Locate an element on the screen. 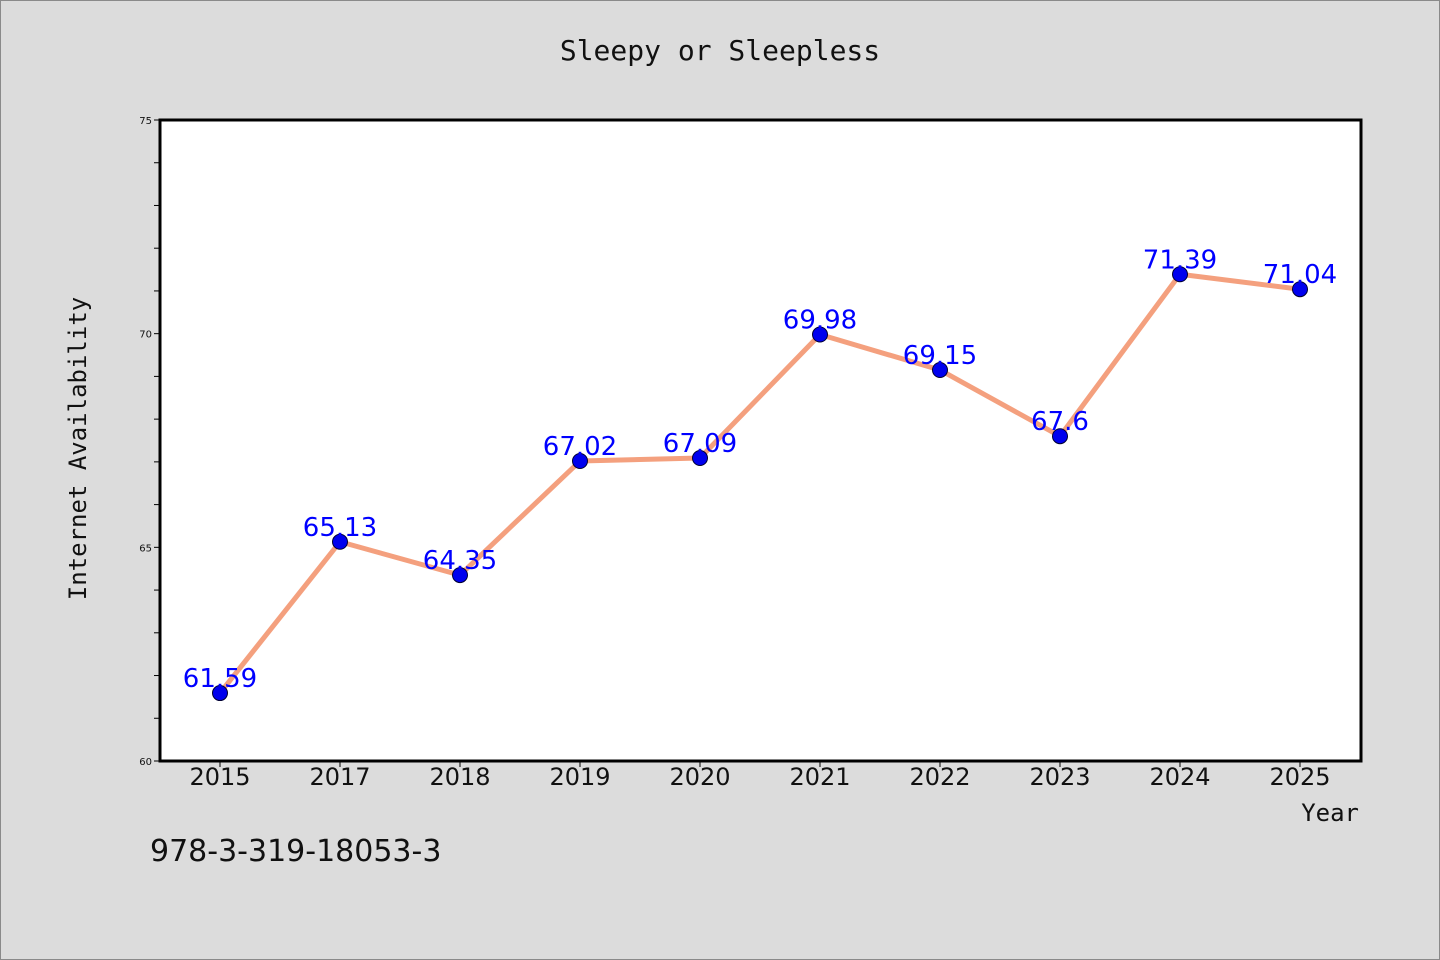 Image resolution: width=1440 pixels, height=960 pixels. data-label: 67.02 is located at coordinates (580, 447).